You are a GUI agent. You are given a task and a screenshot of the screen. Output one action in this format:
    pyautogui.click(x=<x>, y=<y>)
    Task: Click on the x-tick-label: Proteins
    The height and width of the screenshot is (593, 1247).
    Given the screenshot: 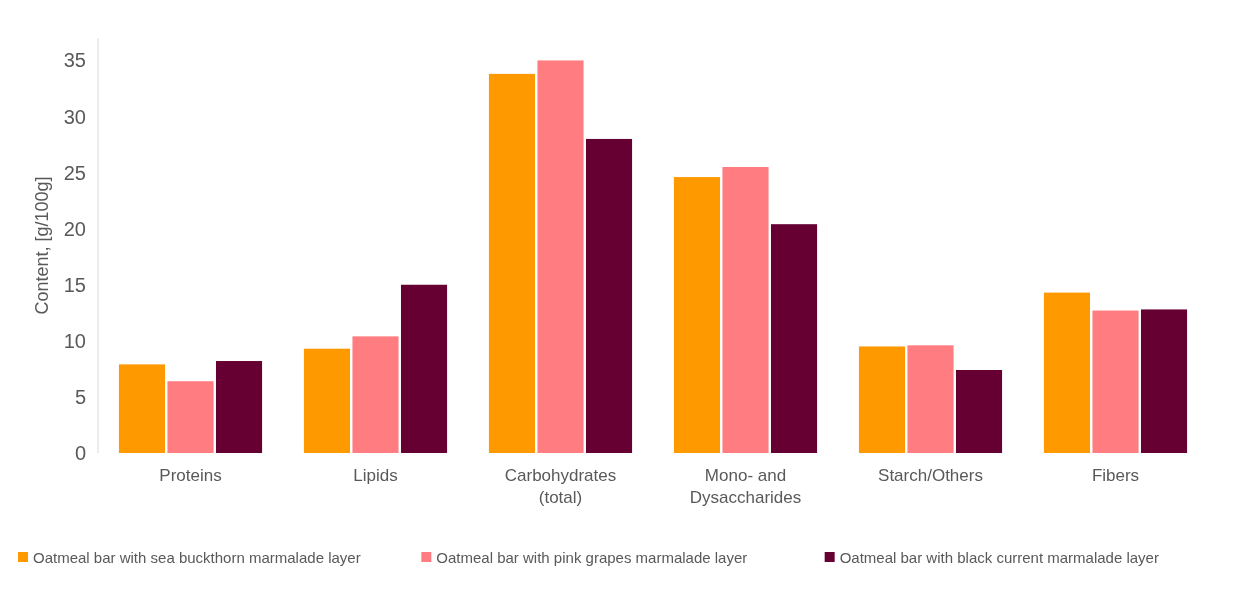 What is the action you would take?
    pyautogui.click(x=190, y=475)
    